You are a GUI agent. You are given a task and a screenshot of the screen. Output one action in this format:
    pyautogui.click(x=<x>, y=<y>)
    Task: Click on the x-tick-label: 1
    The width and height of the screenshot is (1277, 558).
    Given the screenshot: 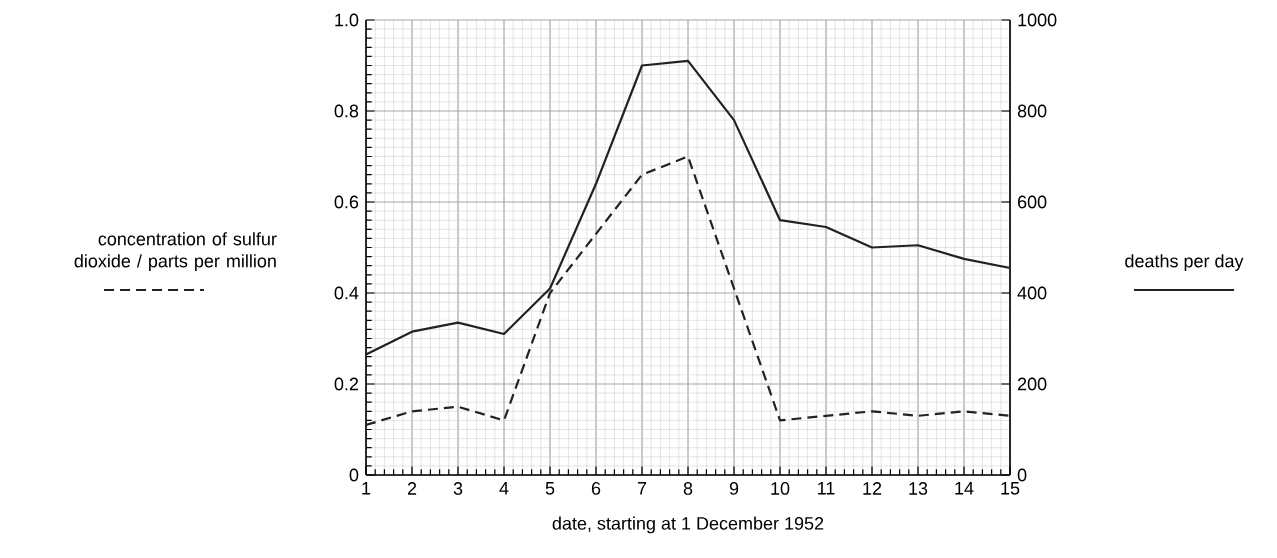 What is the action you would take?
    pyautogui.click(x=366, y=488)
    